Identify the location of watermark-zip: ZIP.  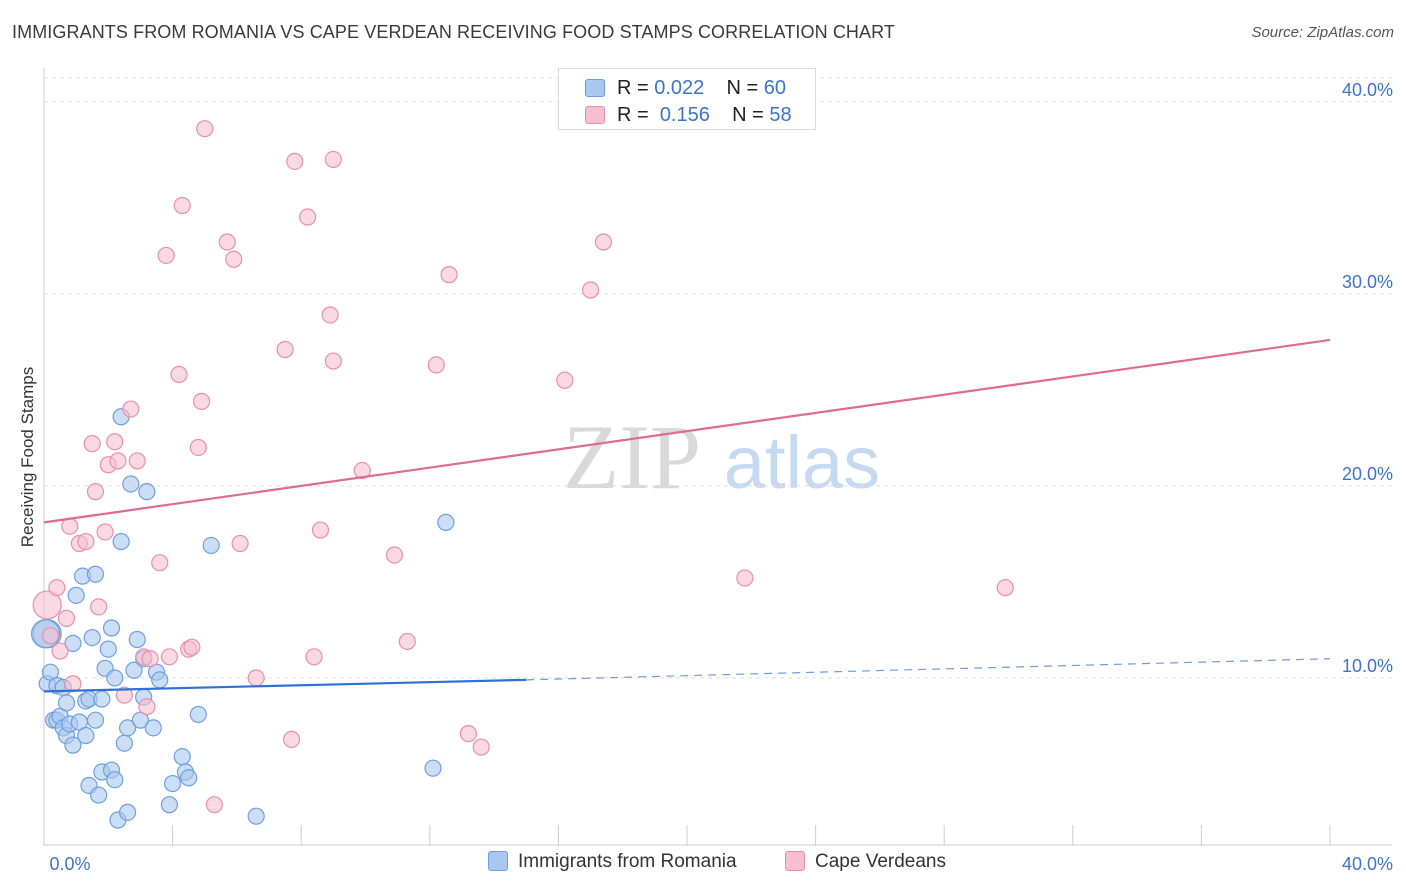
(632, 457).